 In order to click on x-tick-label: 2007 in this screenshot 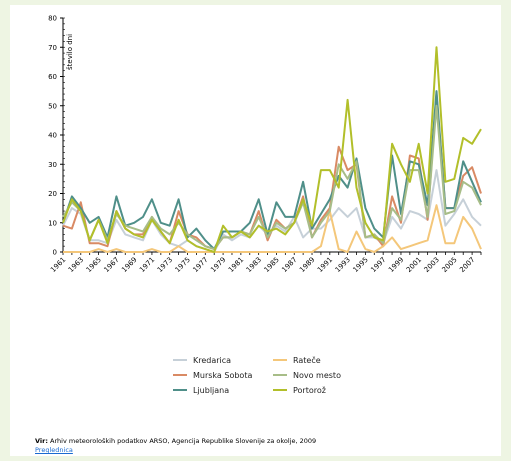, I will do `click(467, 265)`.